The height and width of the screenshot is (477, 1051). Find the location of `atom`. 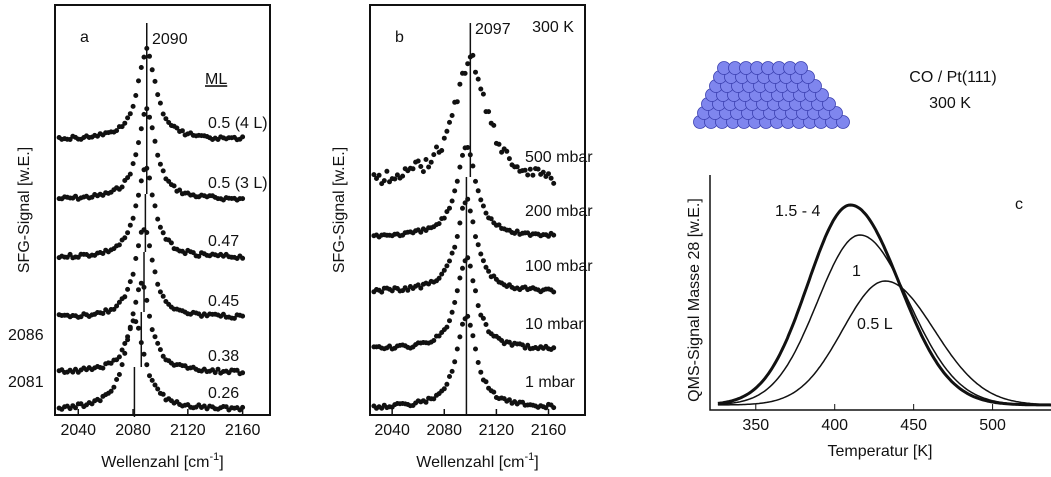

atom is located at coordinates (801, 68).